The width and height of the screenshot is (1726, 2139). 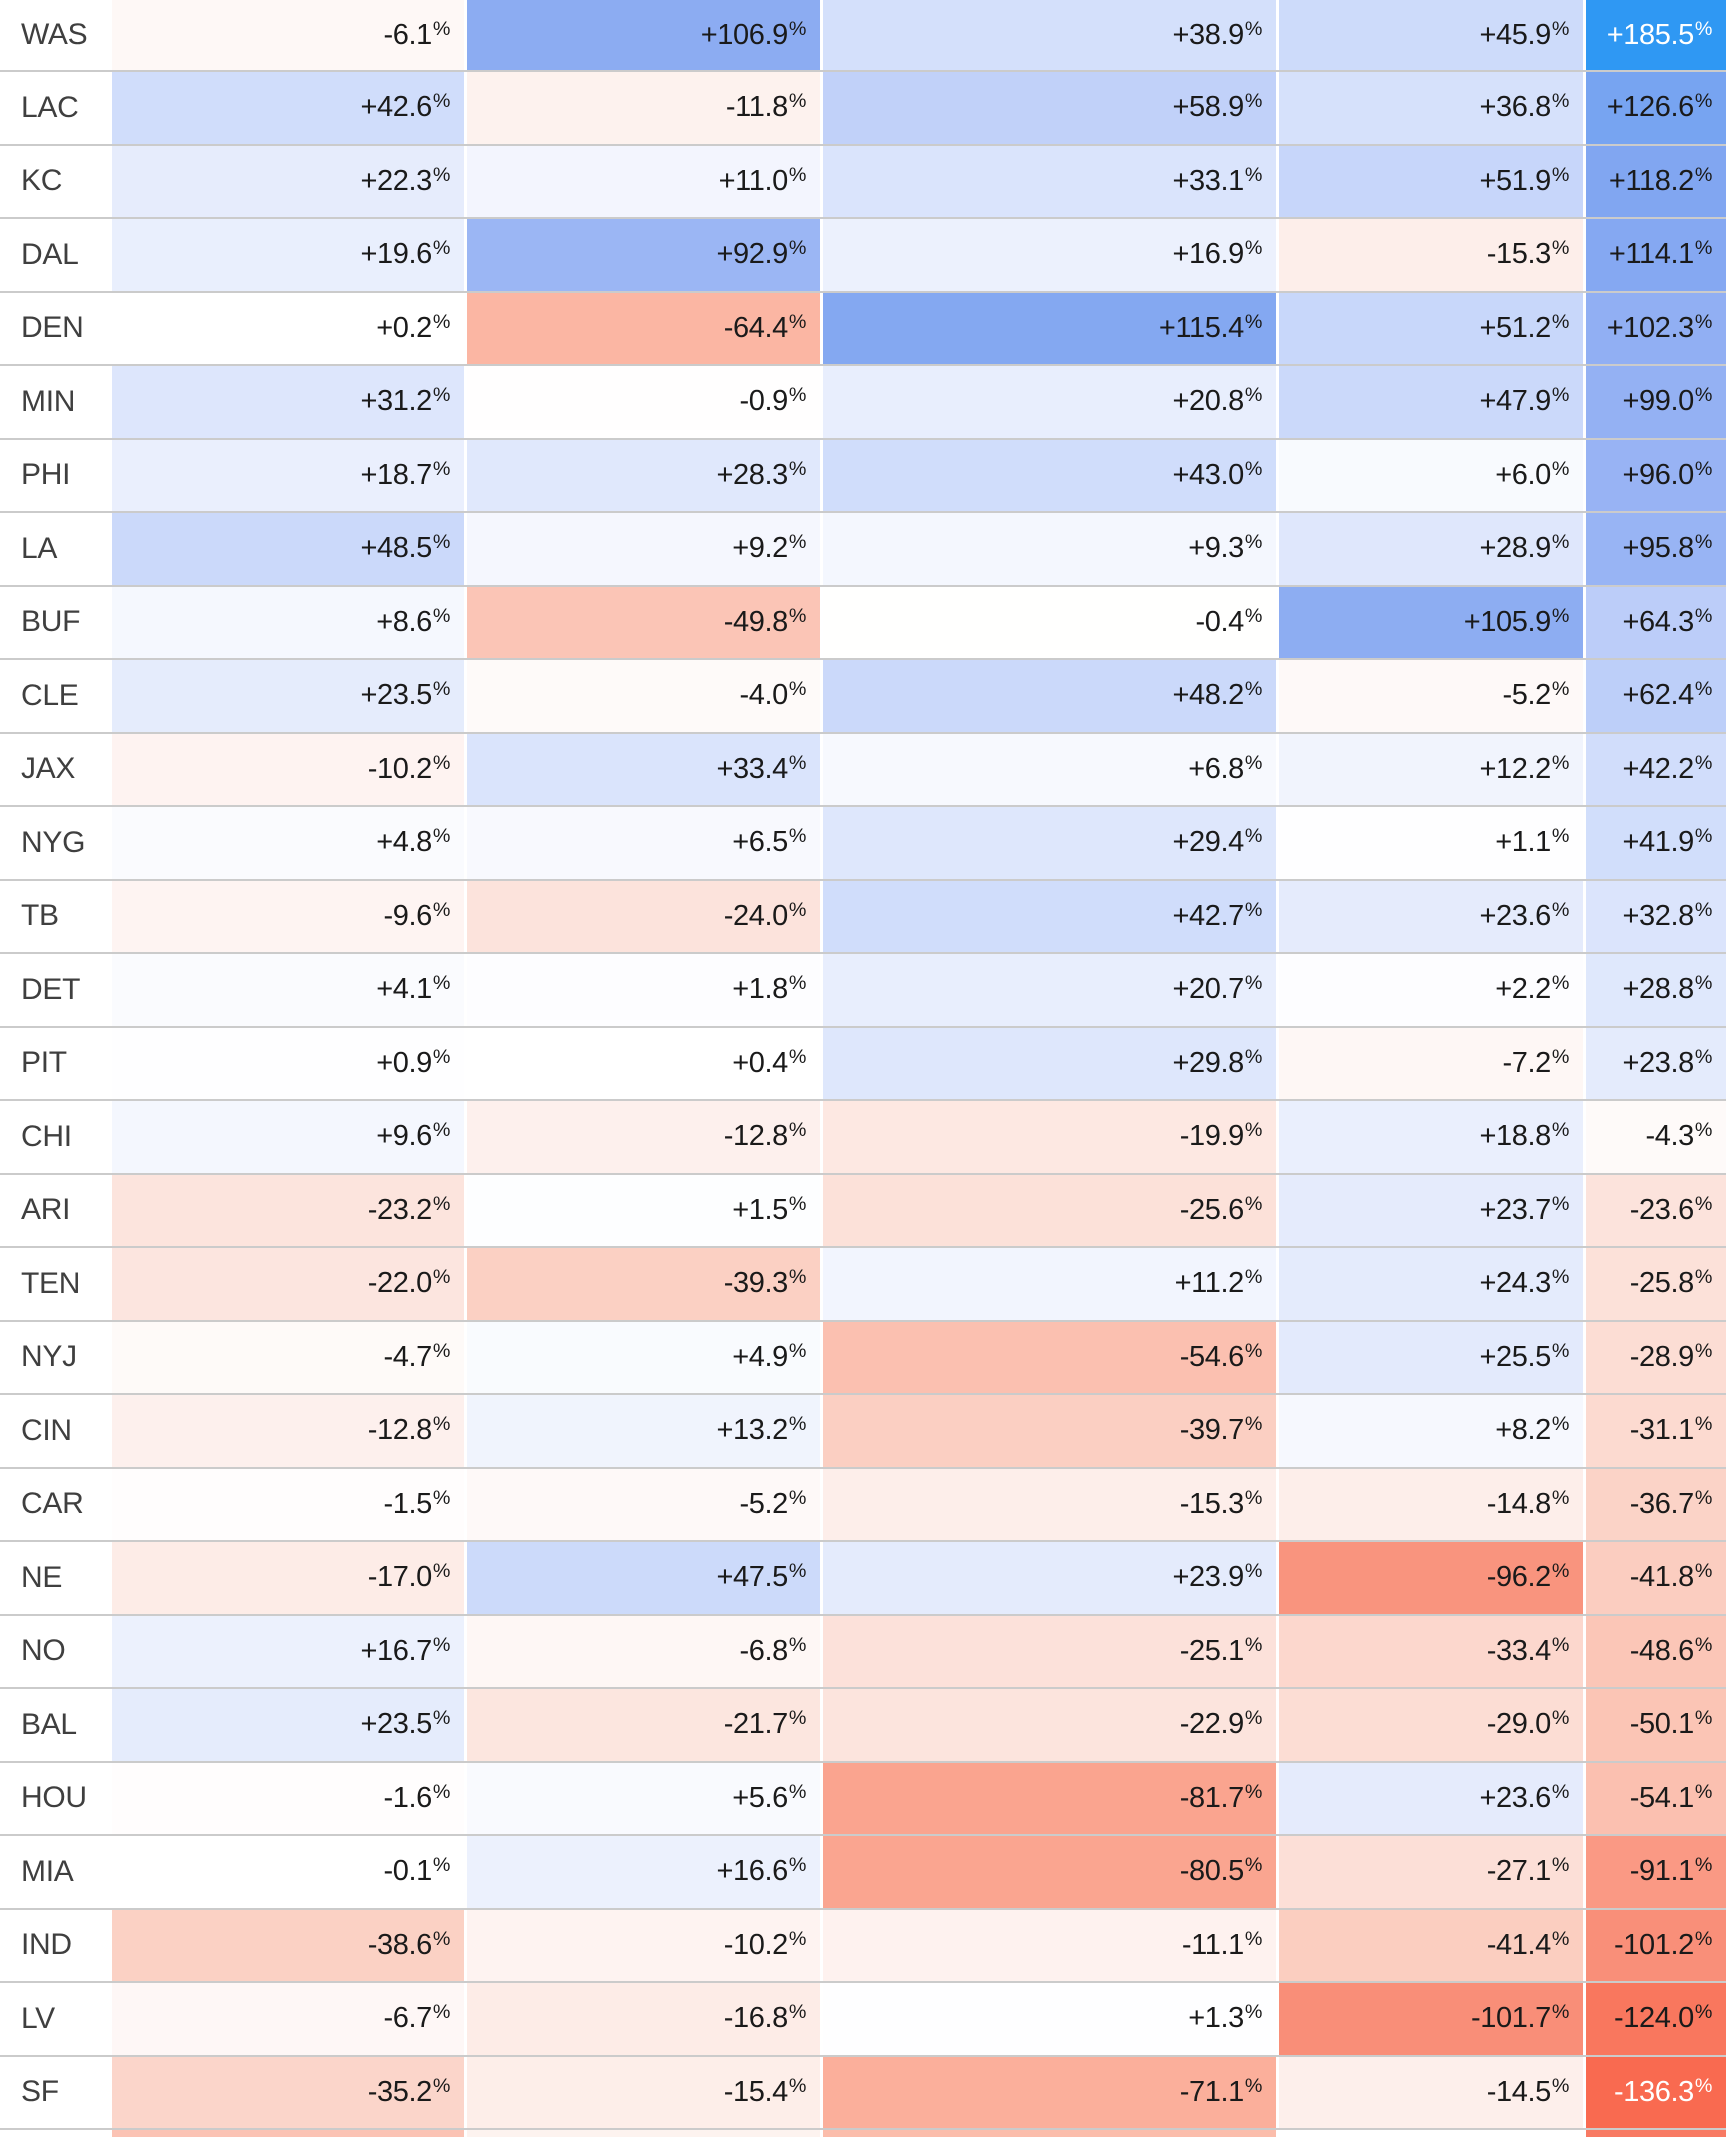 I want to click on value-cell: +1.1%, so click(x=1429, y=843).